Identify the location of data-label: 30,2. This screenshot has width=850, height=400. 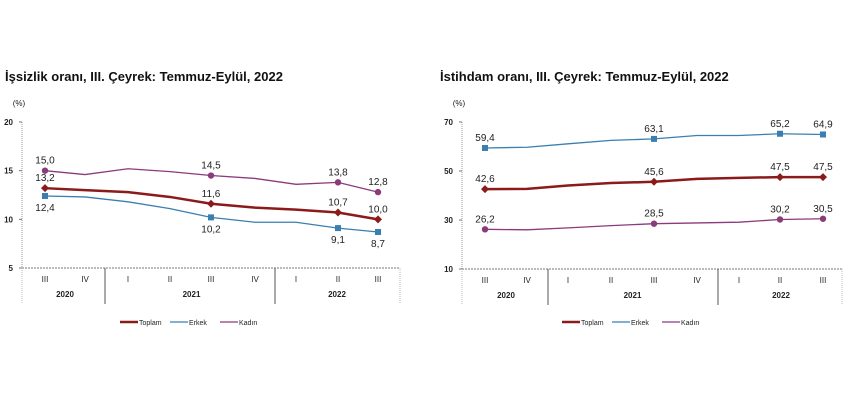
(780, 210).